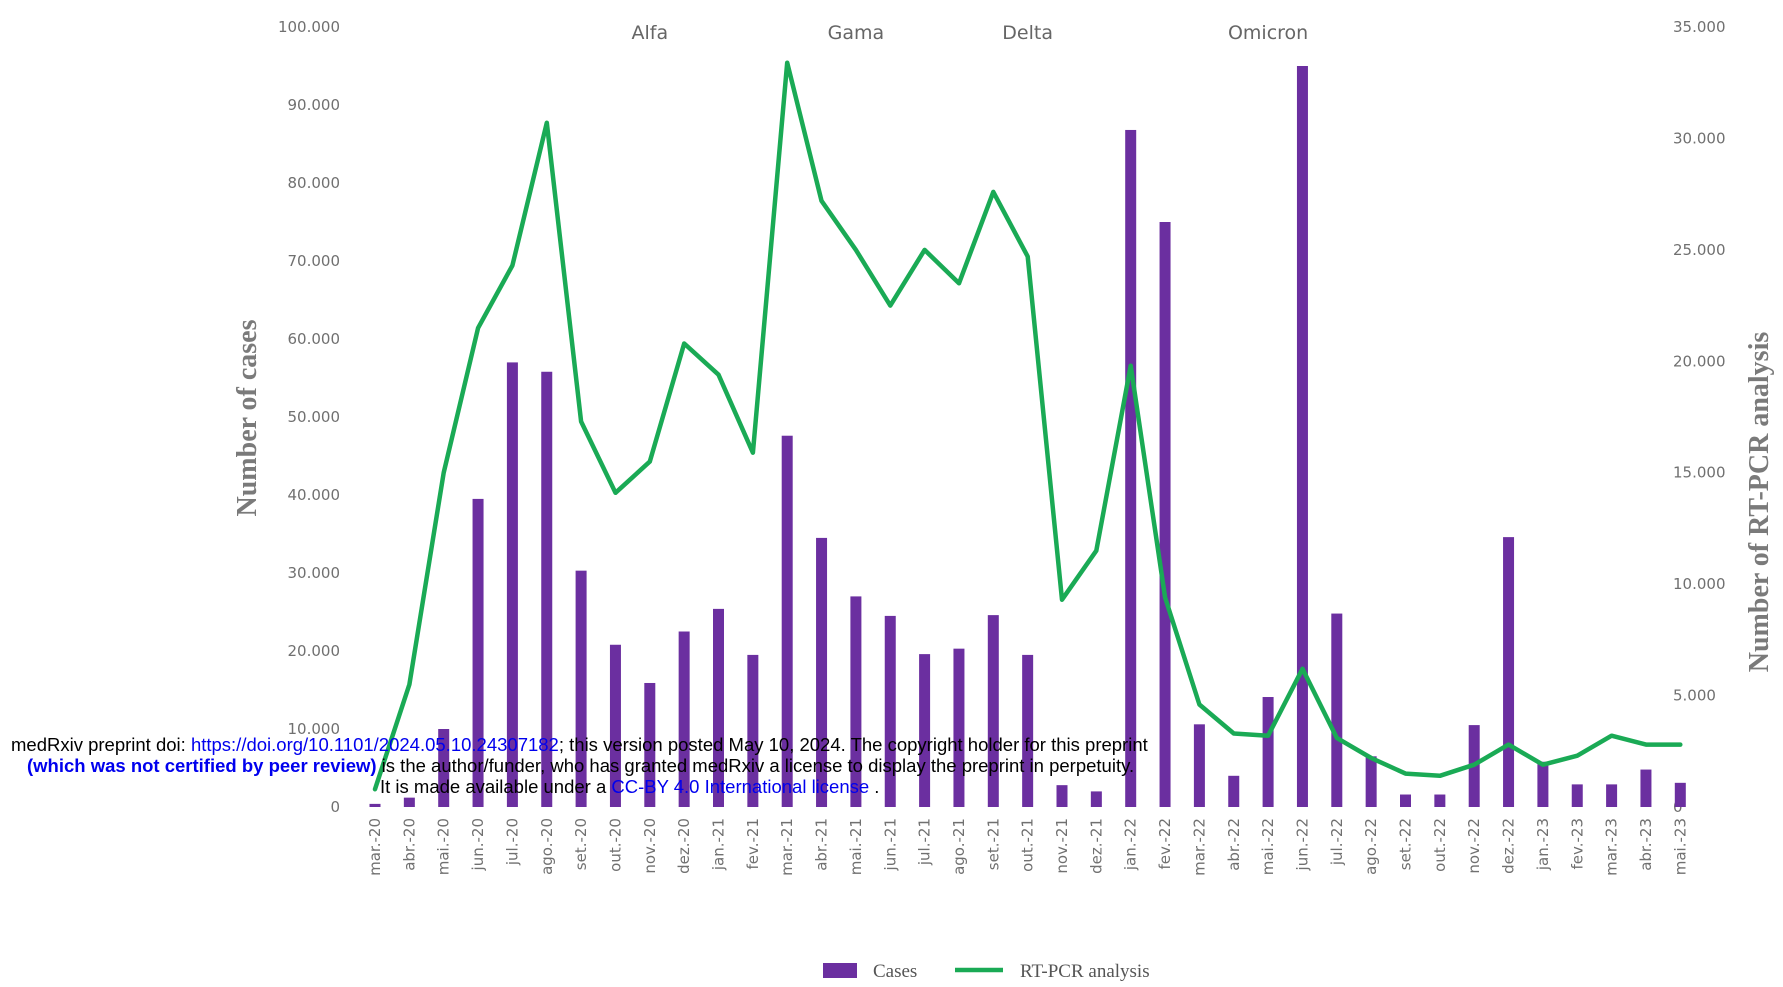 The image size is (1783, 987). Describe the element at coordinates (986, 971) in the screenshot. I see `legend: Cases RT-PCR analysis` at that location.